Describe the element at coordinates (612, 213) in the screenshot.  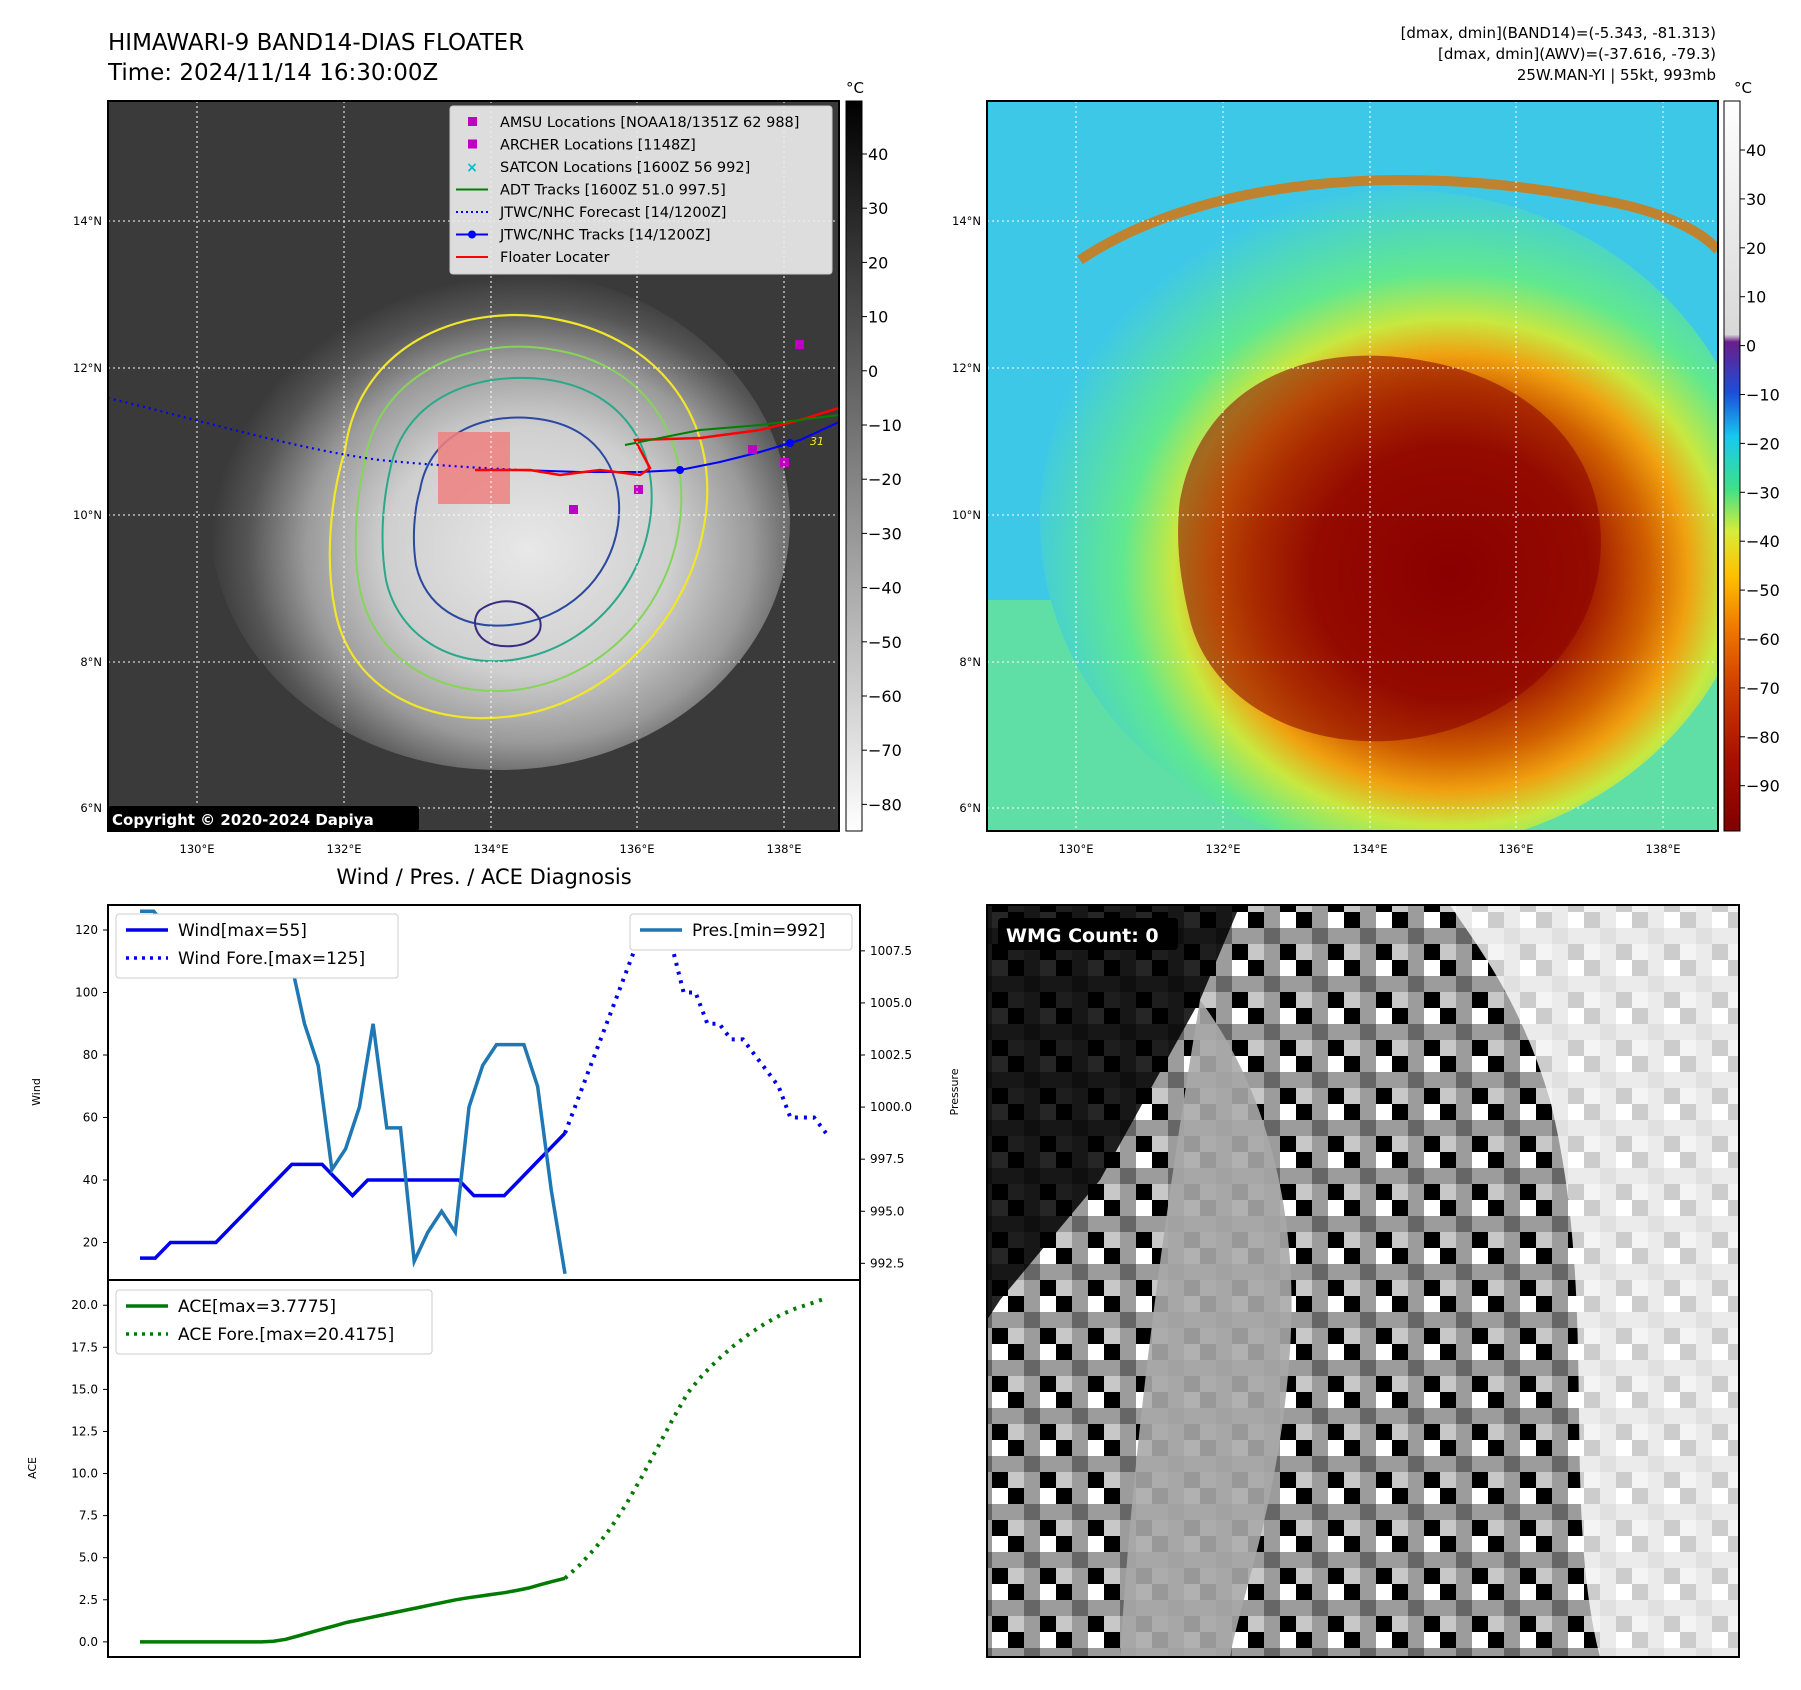
I see `legend-label: JTWC/NHC Forecast [14/1200Z]` at that location.